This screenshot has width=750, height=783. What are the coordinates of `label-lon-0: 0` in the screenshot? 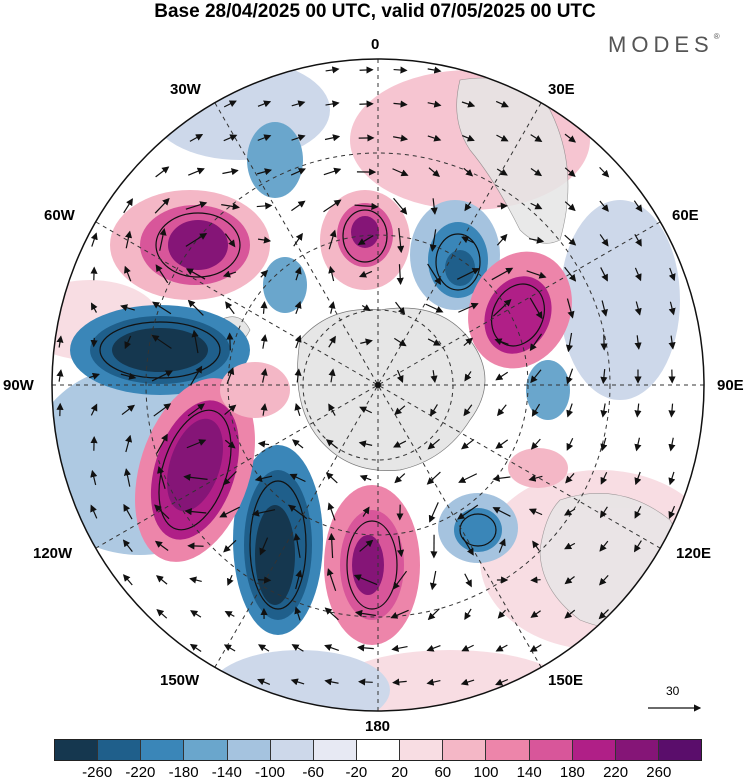 It's located at (375, 44).